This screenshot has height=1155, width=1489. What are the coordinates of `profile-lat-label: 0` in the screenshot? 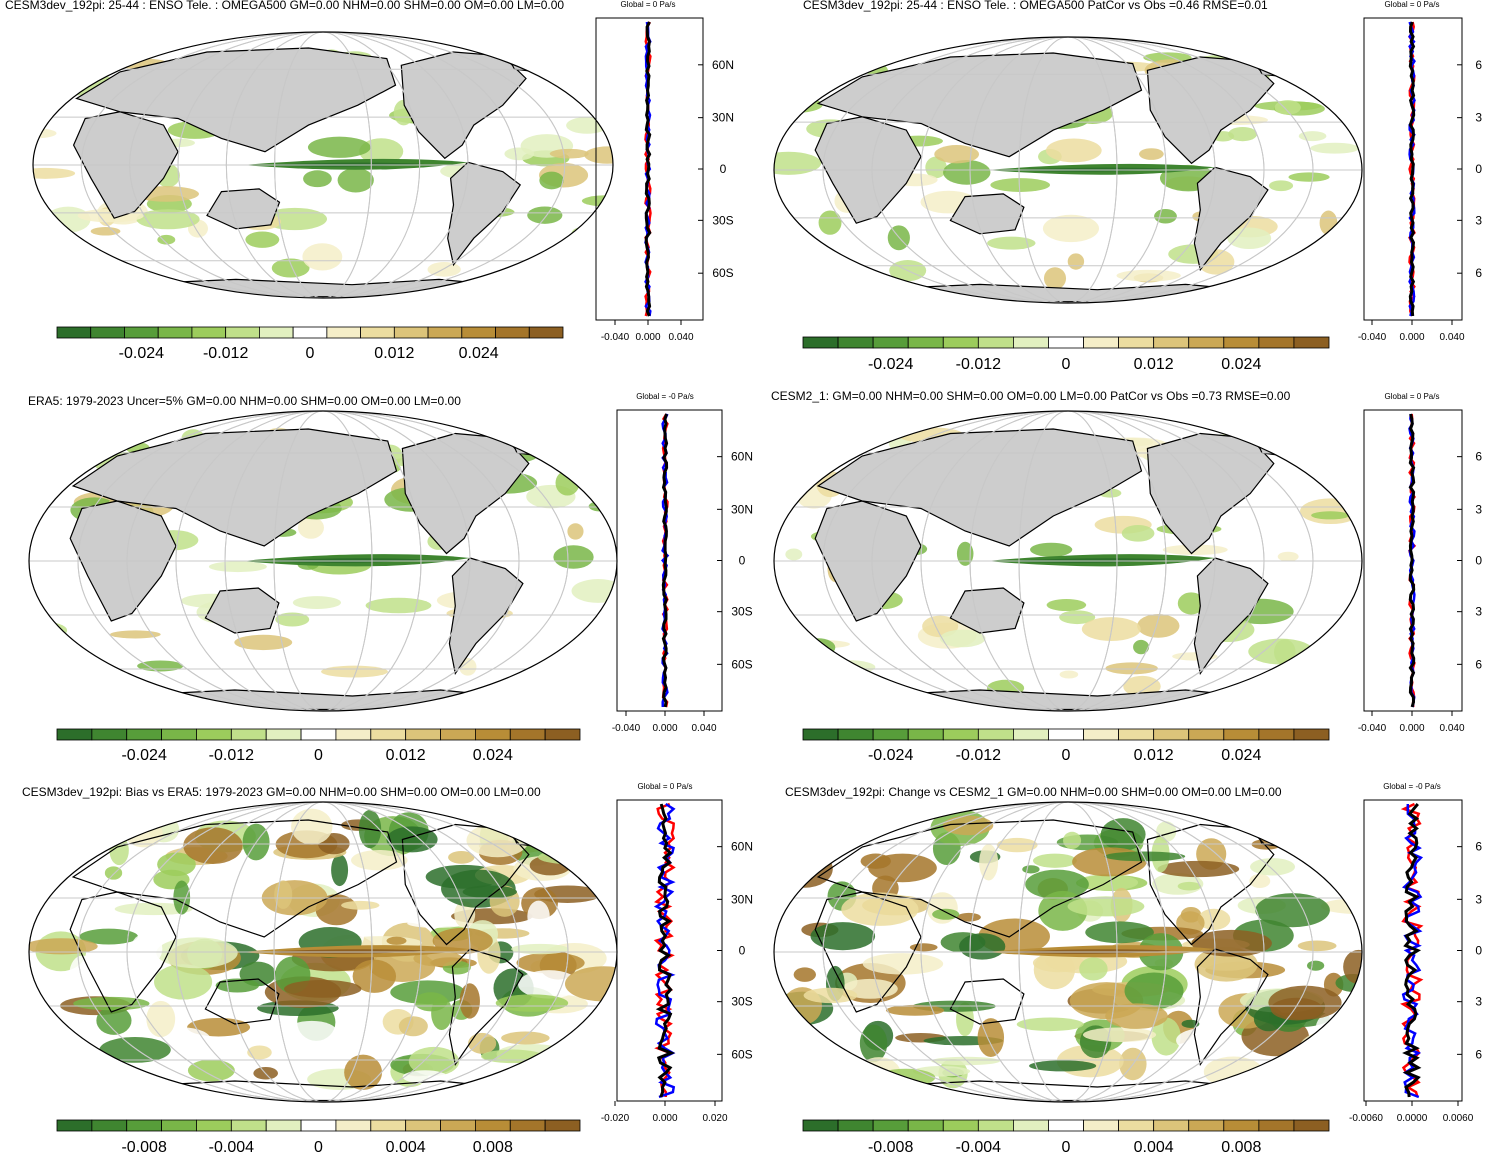 It's located at (1478, 951).